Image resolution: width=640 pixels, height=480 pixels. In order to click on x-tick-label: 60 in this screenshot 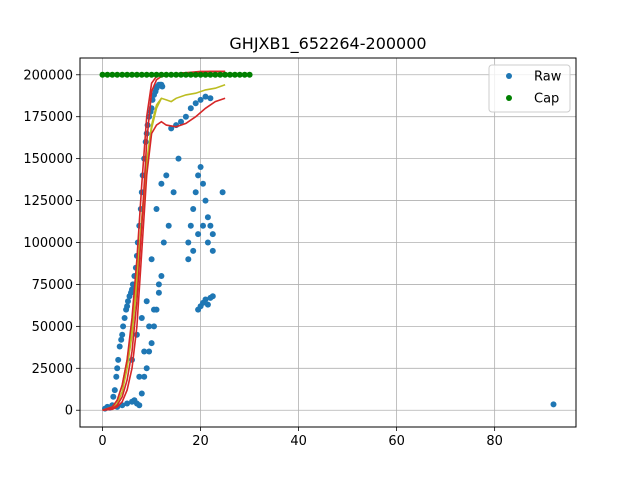, I will do `click(396, 441)`.